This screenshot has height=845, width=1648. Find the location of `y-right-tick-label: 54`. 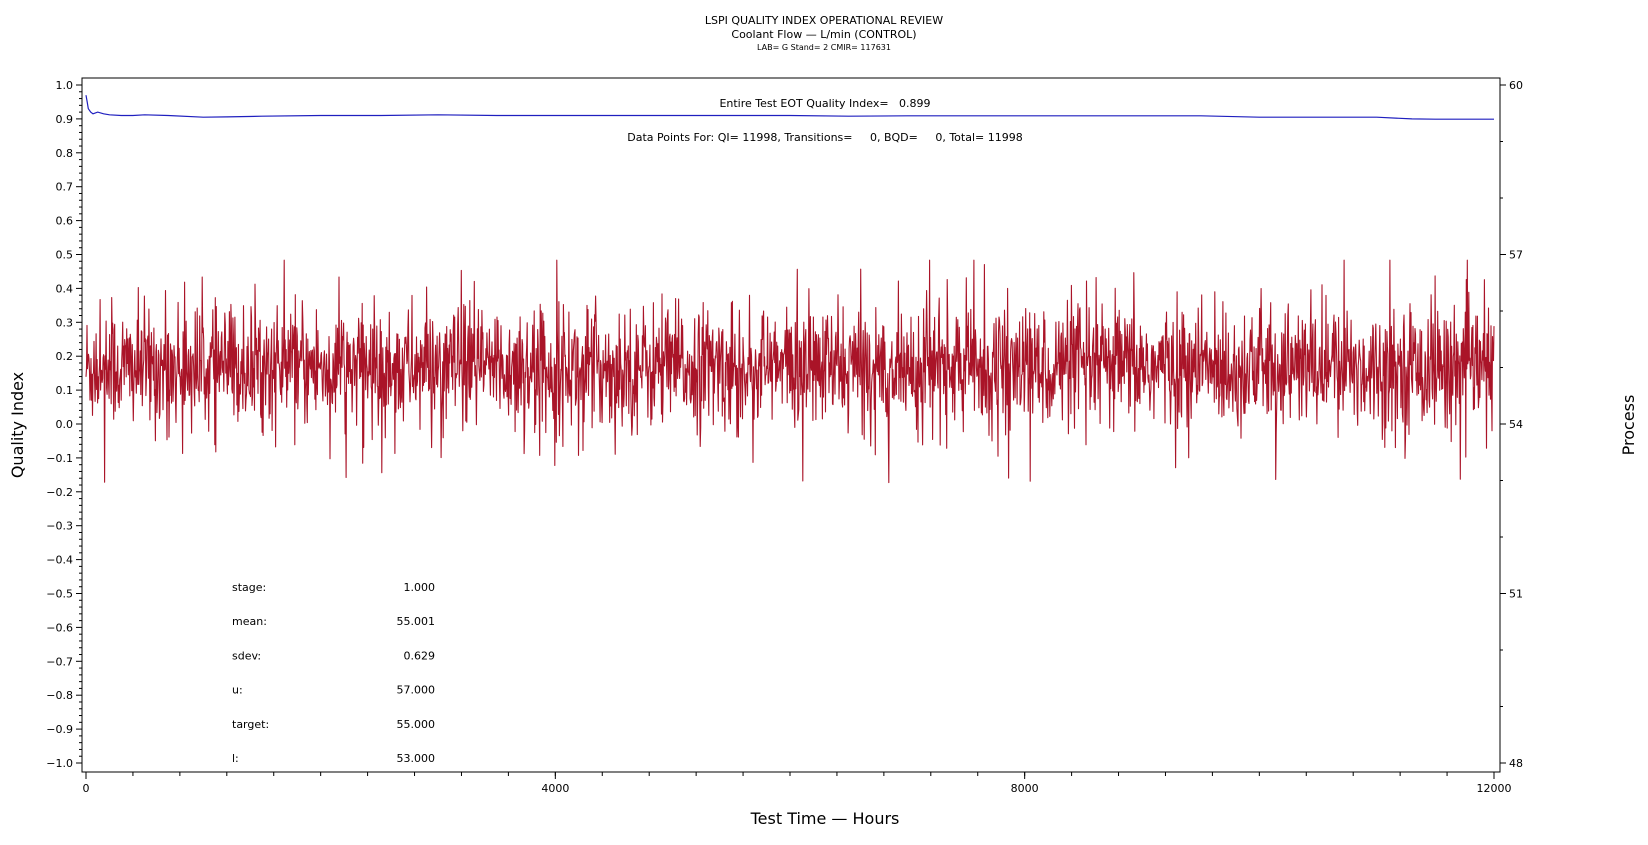

y-right-tick-label: 54 is located at coordinates (1516, 424).